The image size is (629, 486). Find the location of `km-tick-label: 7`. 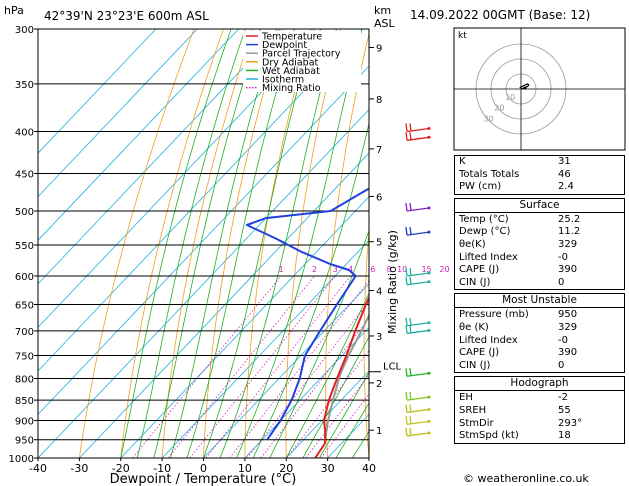

km-tick-label: 7 is located at coordinates (379, 150).